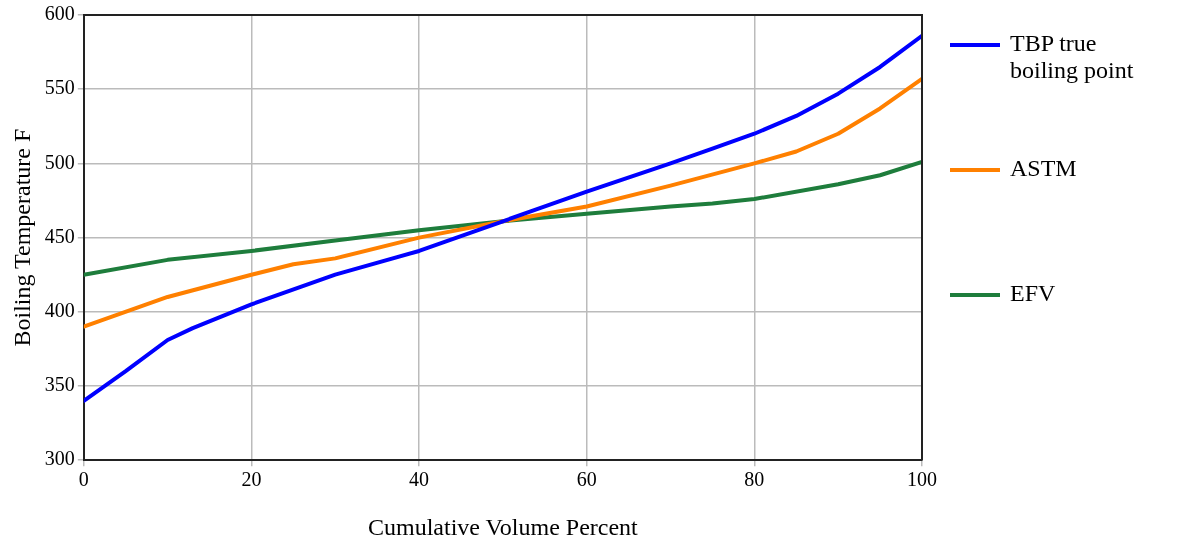  What do you see at coordinates (419, 479) in the screenshot?
I see `x-tick-label: 40` at bounding box center [419, 479].